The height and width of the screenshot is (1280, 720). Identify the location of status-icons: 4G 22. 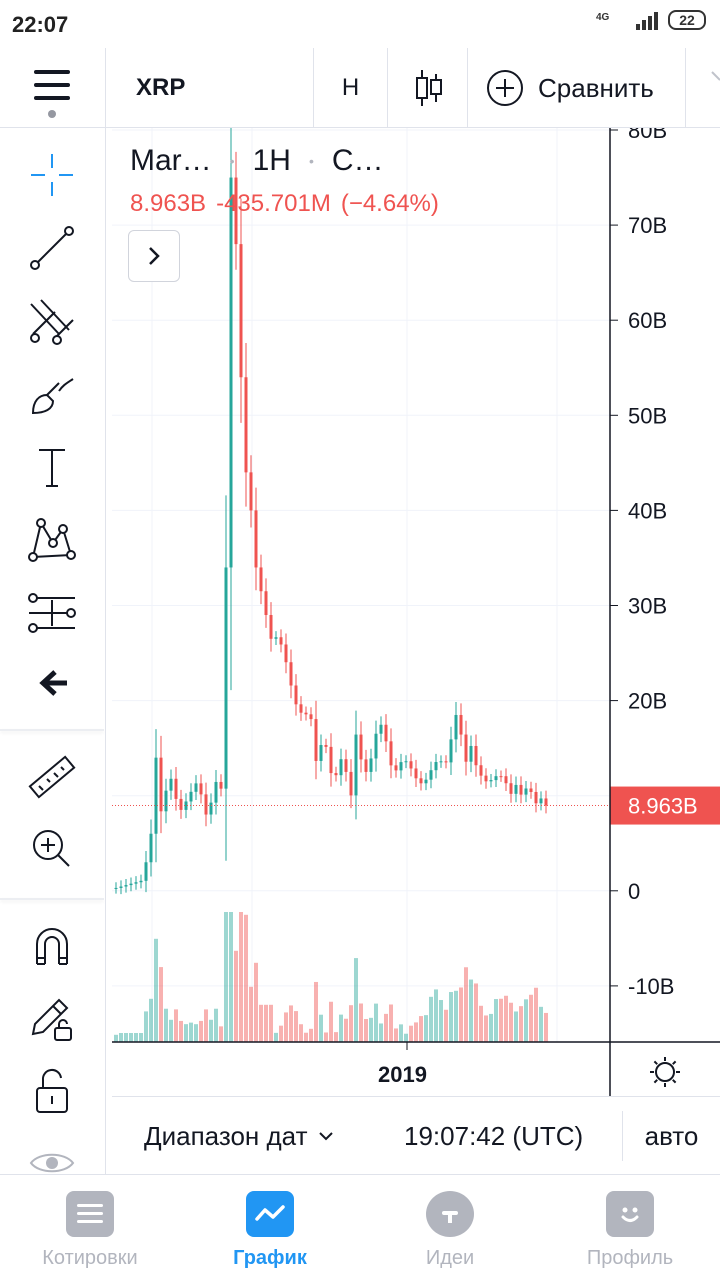
(651, 20).